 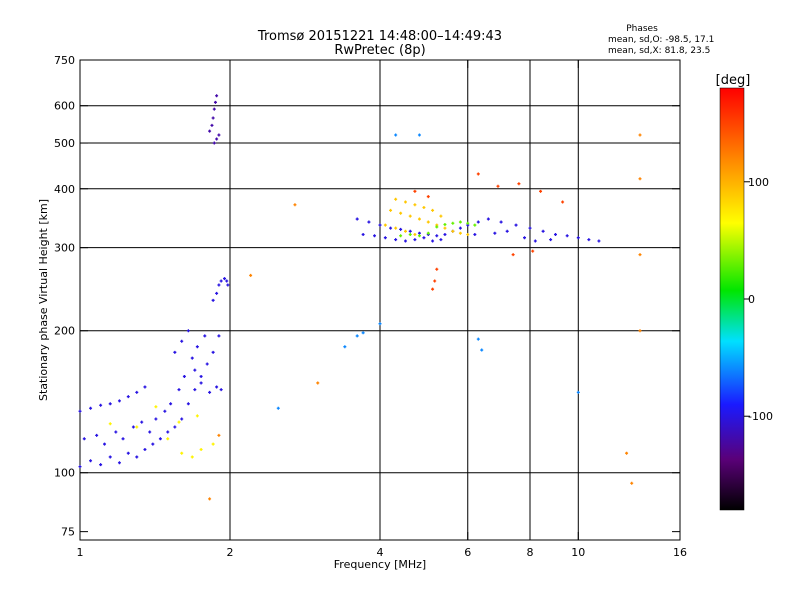 What do you see at coordinates (230, 552) in the screenshot?
I see `x-tick-label: 2` at bounding box center [230, 552].